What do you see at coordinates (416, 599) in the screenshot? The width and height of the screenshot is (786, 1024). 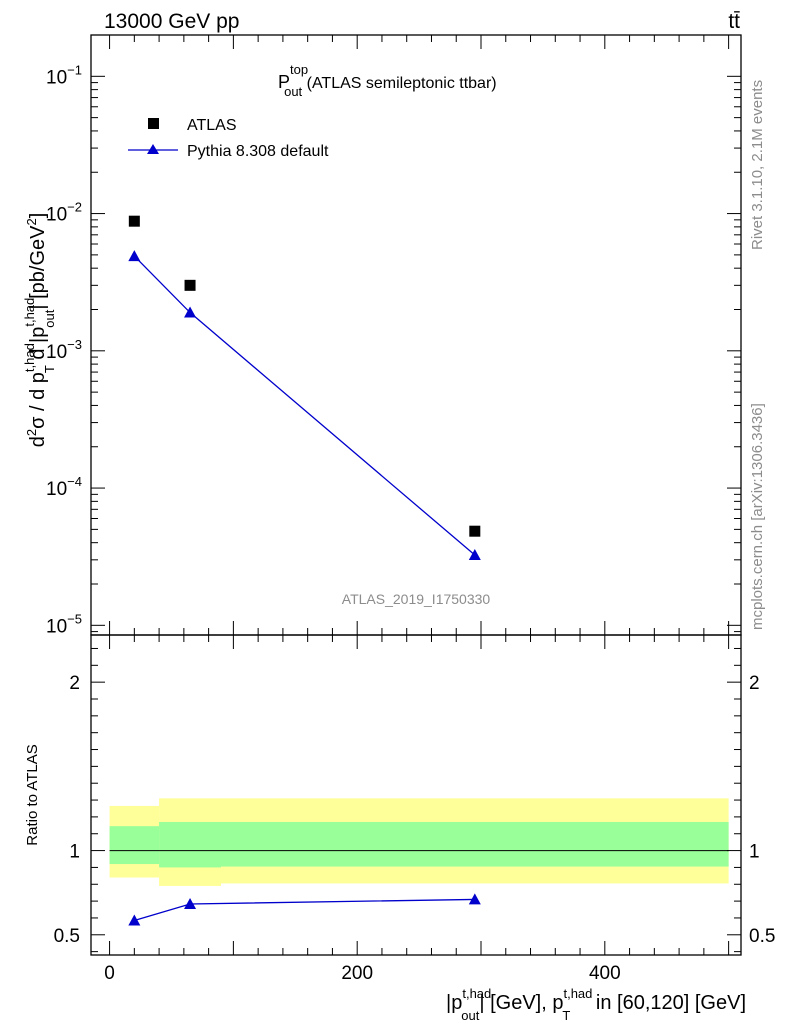 I see `analysis-label: ATLAS_2019_I1750330` at bounding box center [416, 599].